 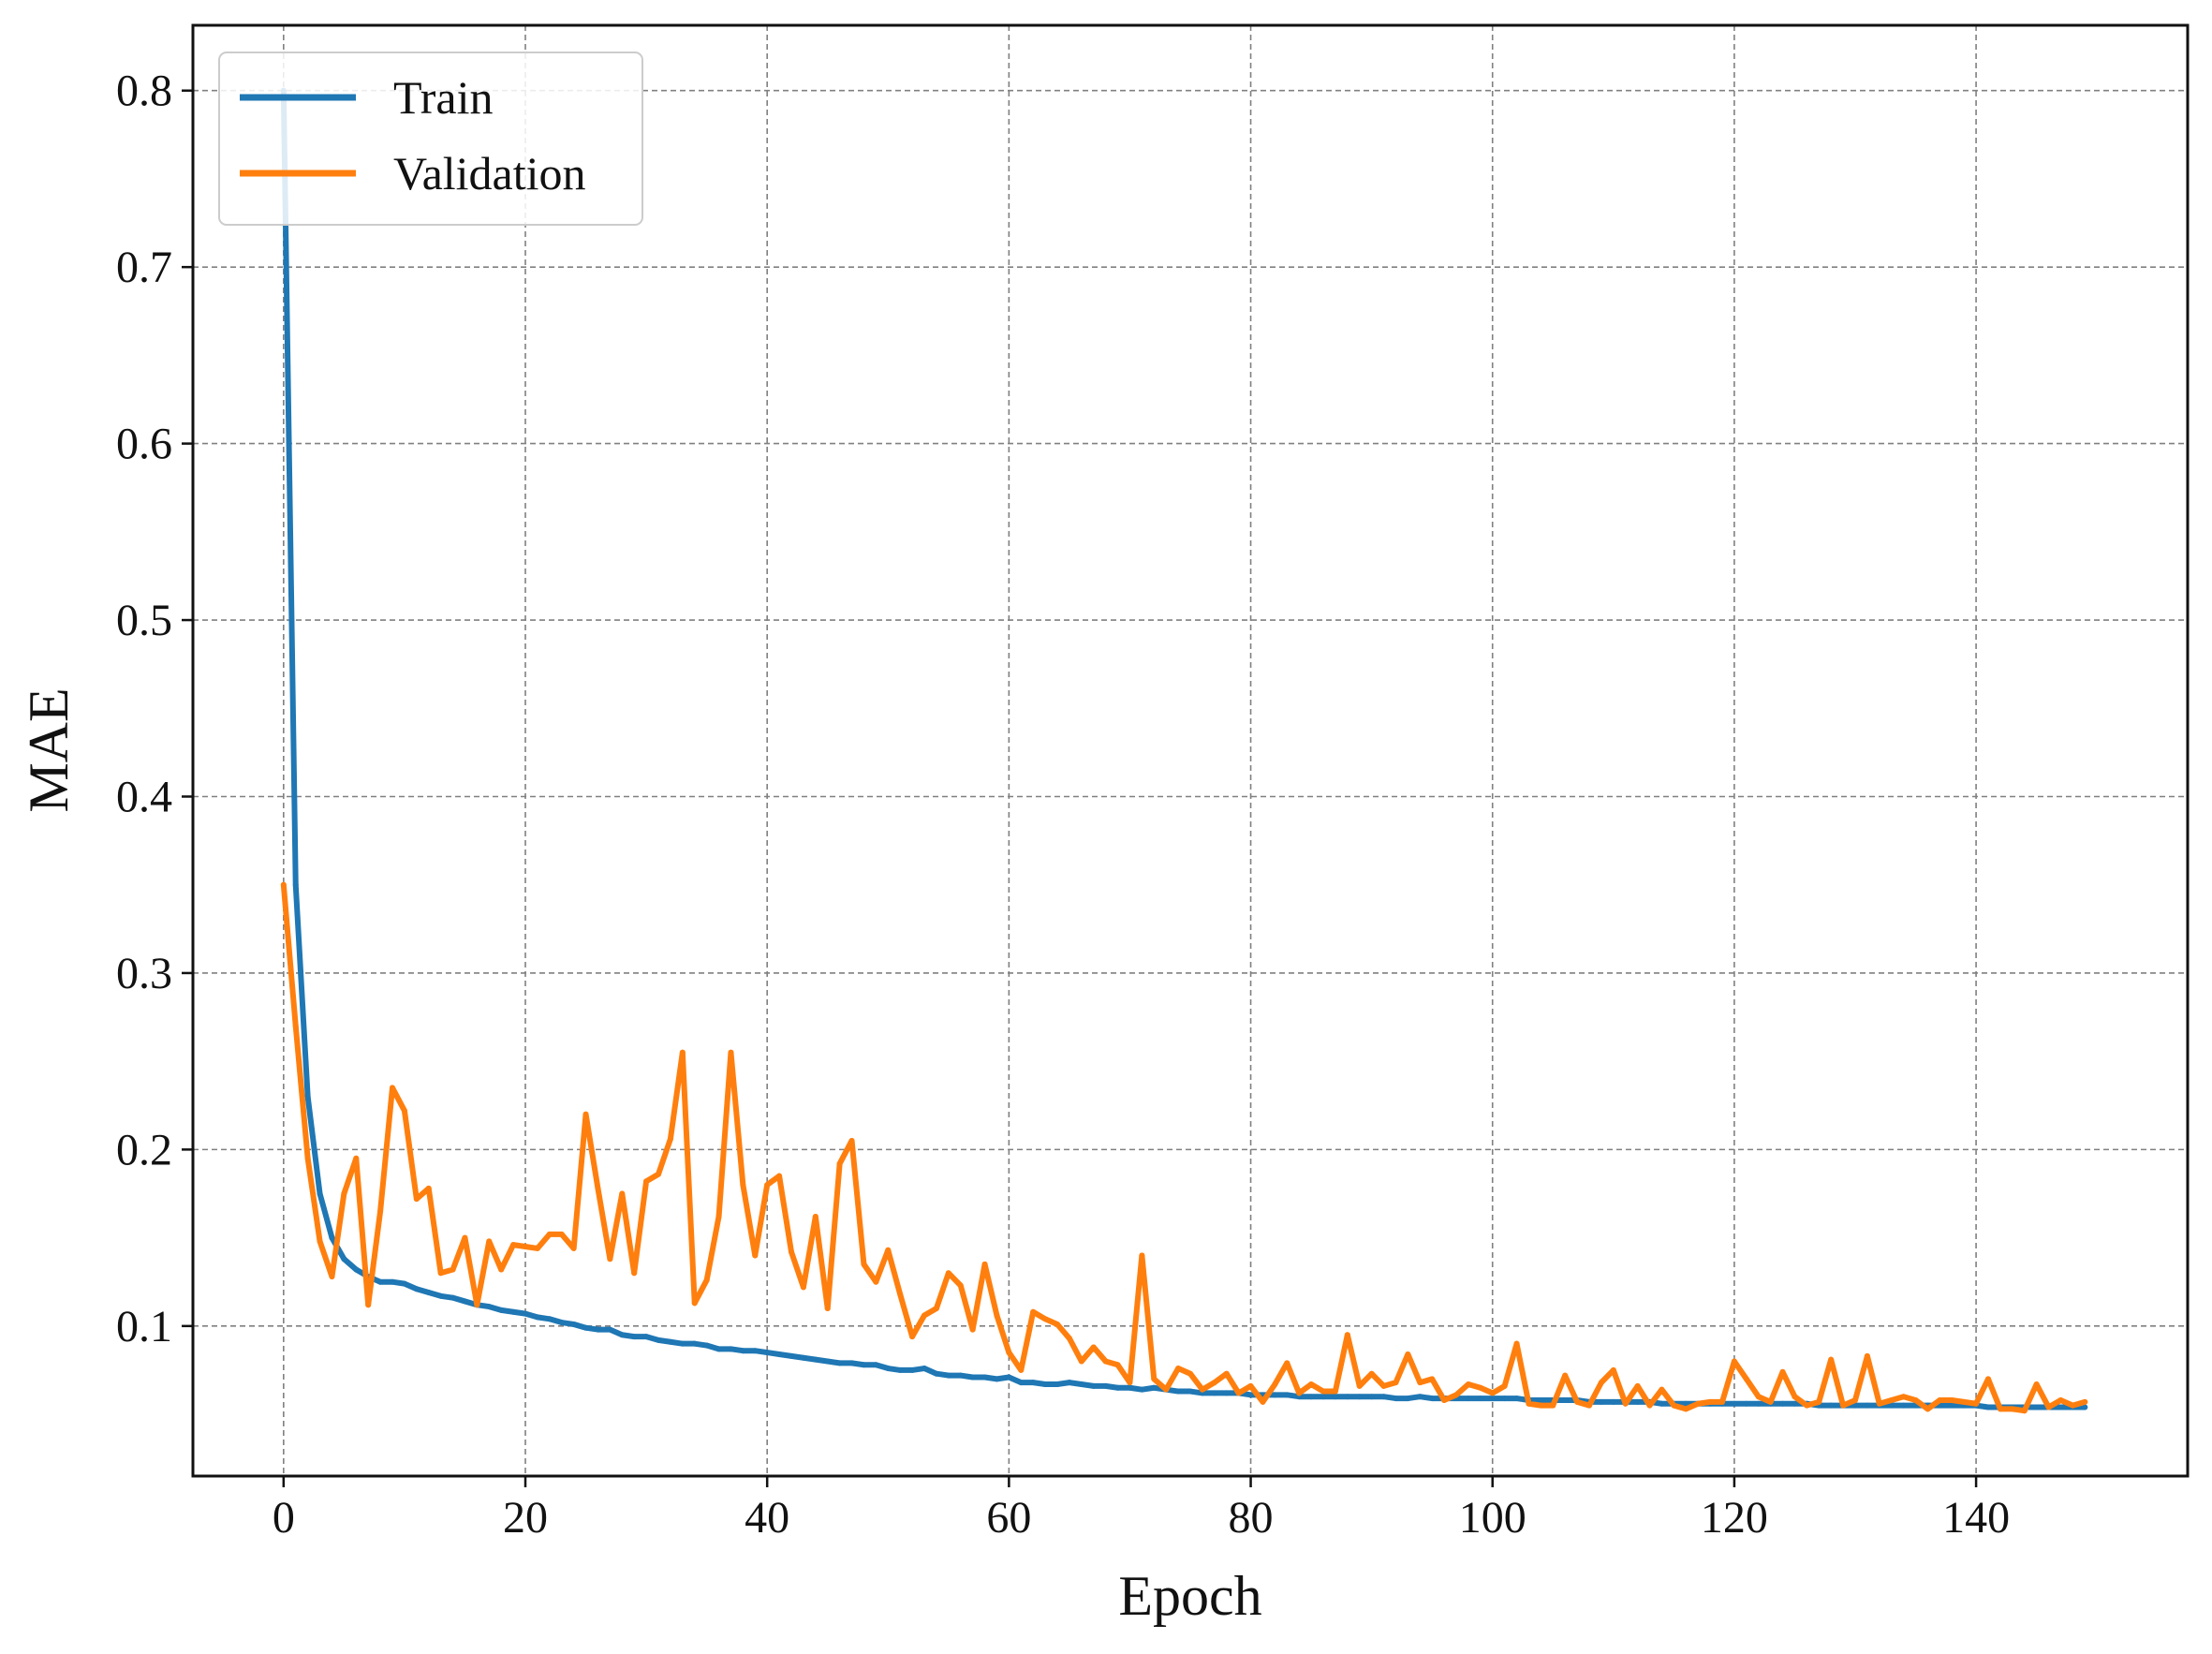 I want to click on x-tick-label: 120, so click(x=1735, y=1518).